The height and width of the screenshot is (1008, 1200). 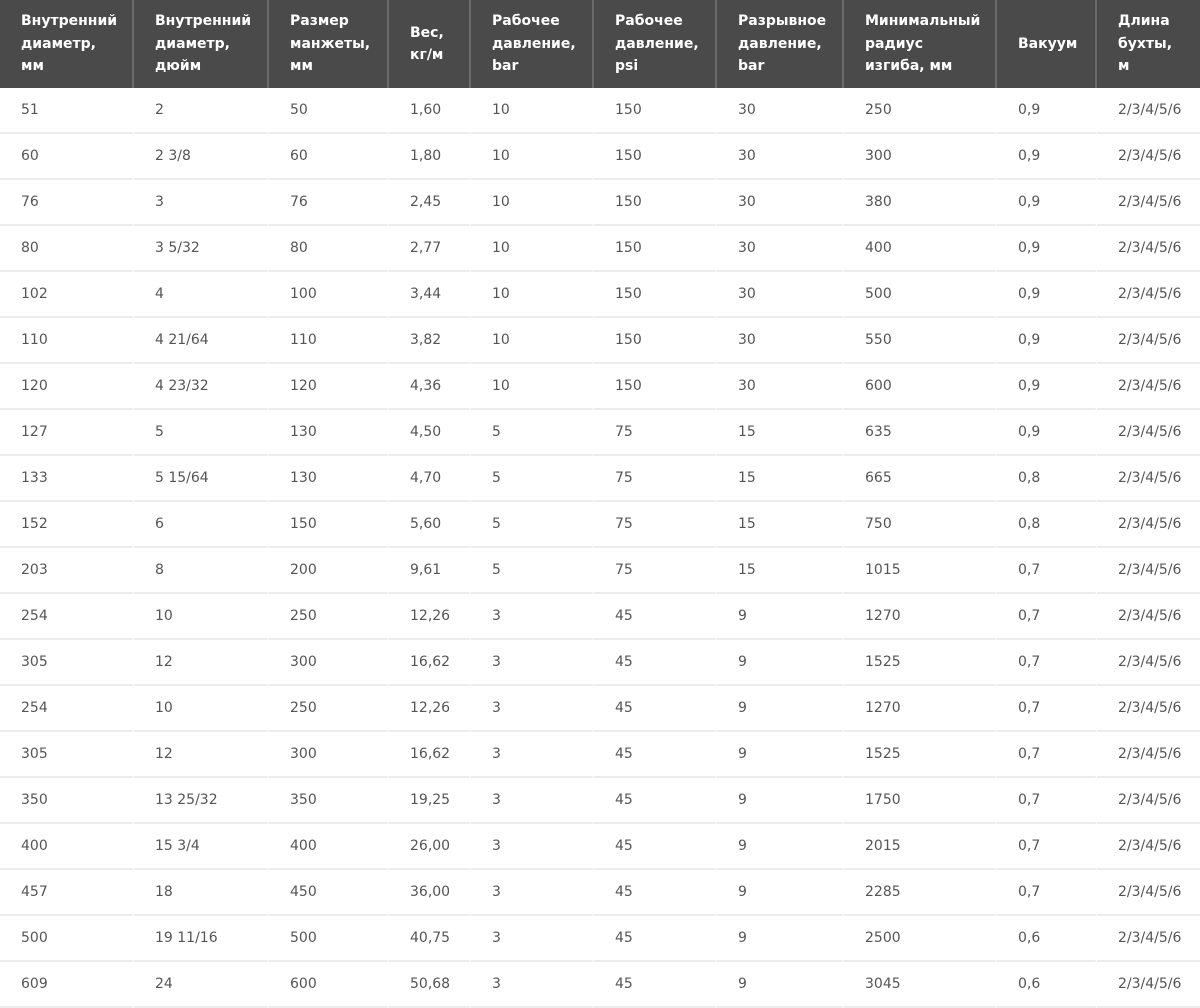 I want to click on header-cell: Рабочее давление, bar, so click(x=532, y=44).